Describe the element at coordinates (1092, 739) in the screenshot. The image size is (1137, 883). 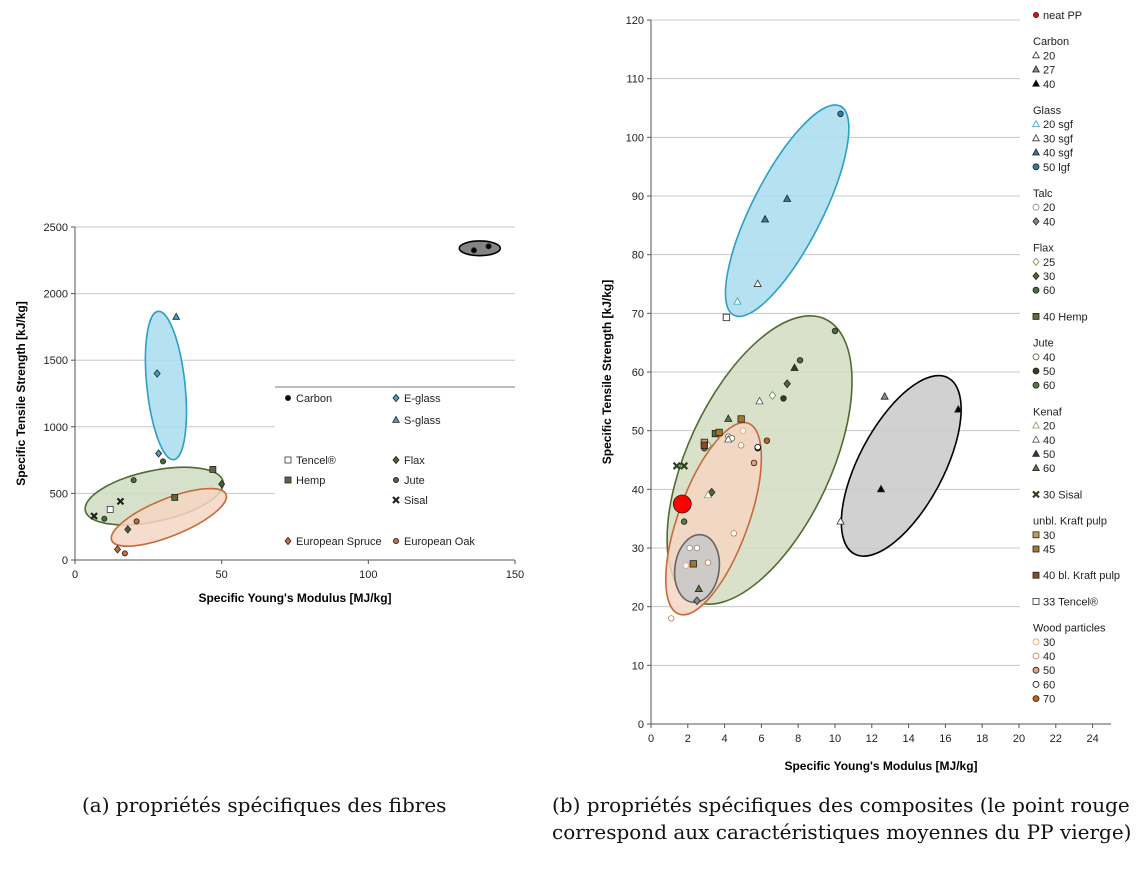
I see `x-tick-label: 24` at that location.